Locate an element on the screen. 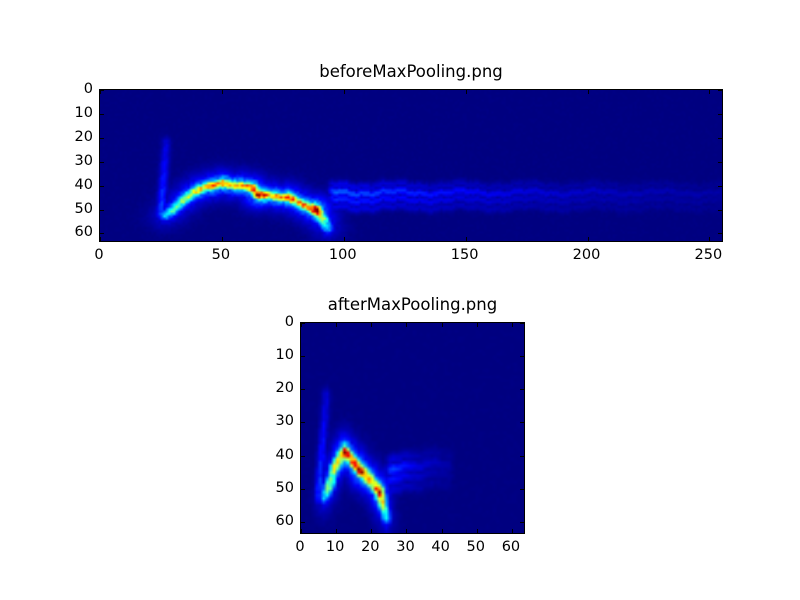  x-tick-label: 100 is located at coordinates (342, 255).